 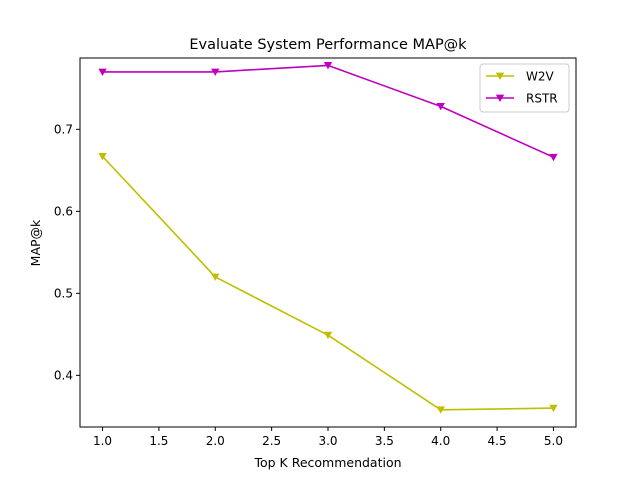 What do you see at coordinates (500, 98) in the screenshot?
I see `legend-marker-rstr` at bounding box center [500, 98].